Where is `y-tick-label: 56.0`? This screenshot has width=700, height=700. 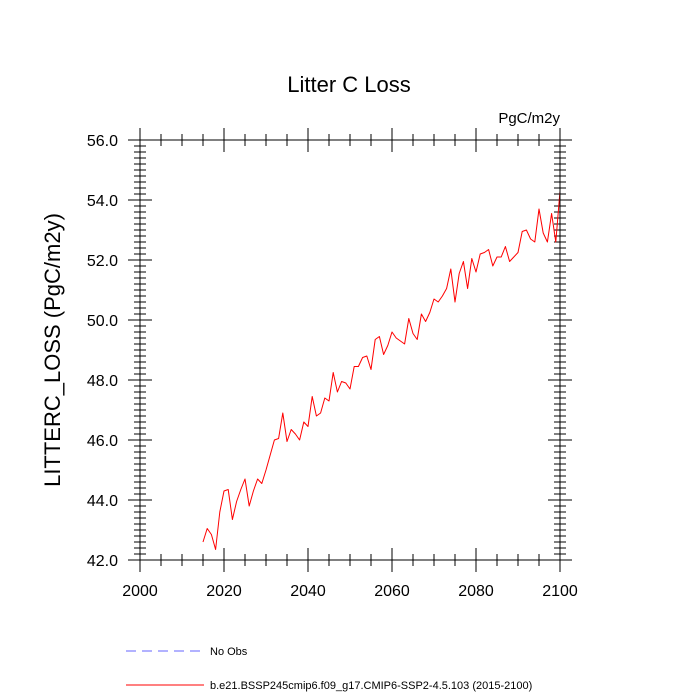 y-tick-label: 56.0 is located at coordinates (102, 141).